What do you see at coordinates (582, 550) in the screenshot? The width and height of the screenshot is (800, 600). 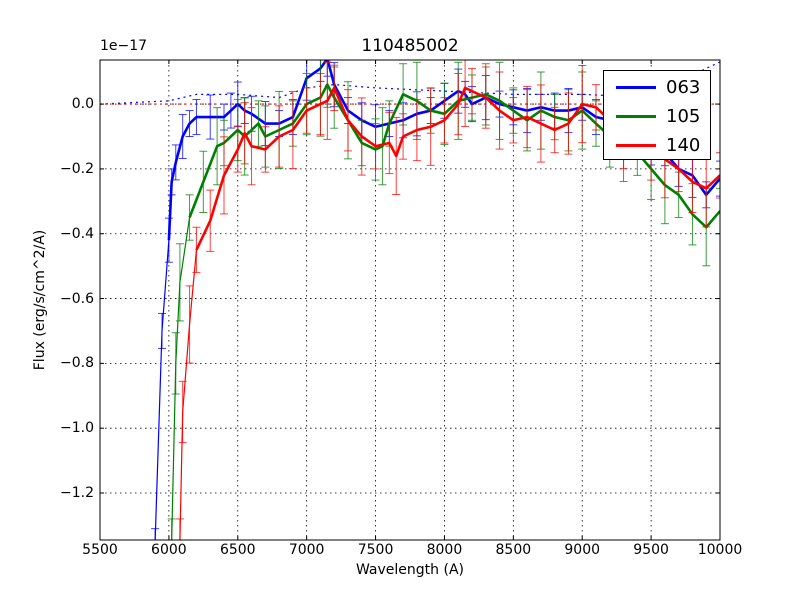 I see `x-tick-label: 9000` at bounding box center [582, 550].